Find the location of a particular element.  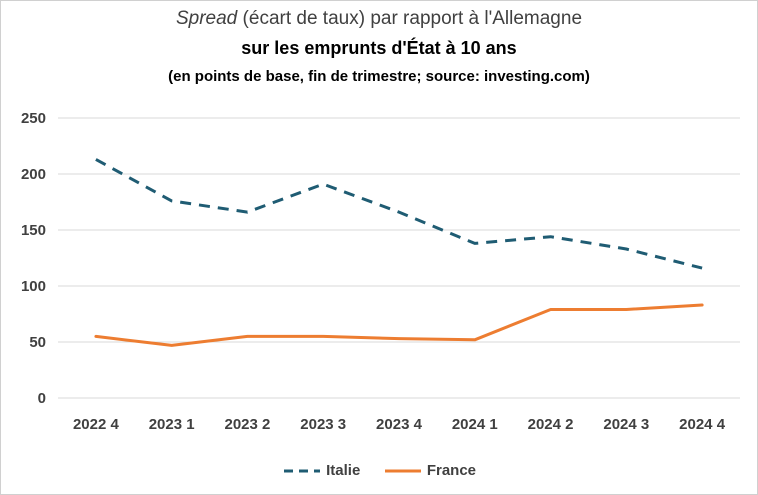

x-tick-label: 2023 4 is located at coordinates (399, 424).